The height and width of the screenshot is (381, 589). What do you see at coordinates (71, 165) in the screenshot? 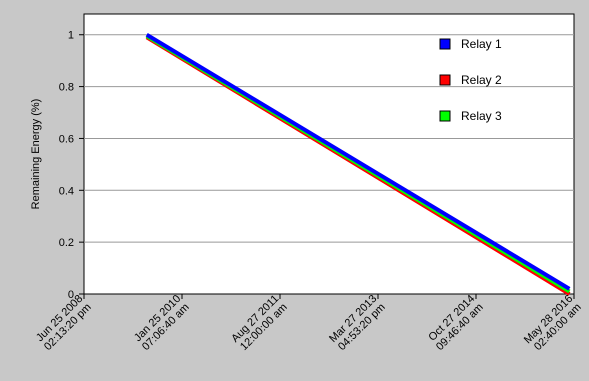
I see `y-axis: 0 0.2 0.4 0.6 0.8 1` at bounding box center [71, 165].